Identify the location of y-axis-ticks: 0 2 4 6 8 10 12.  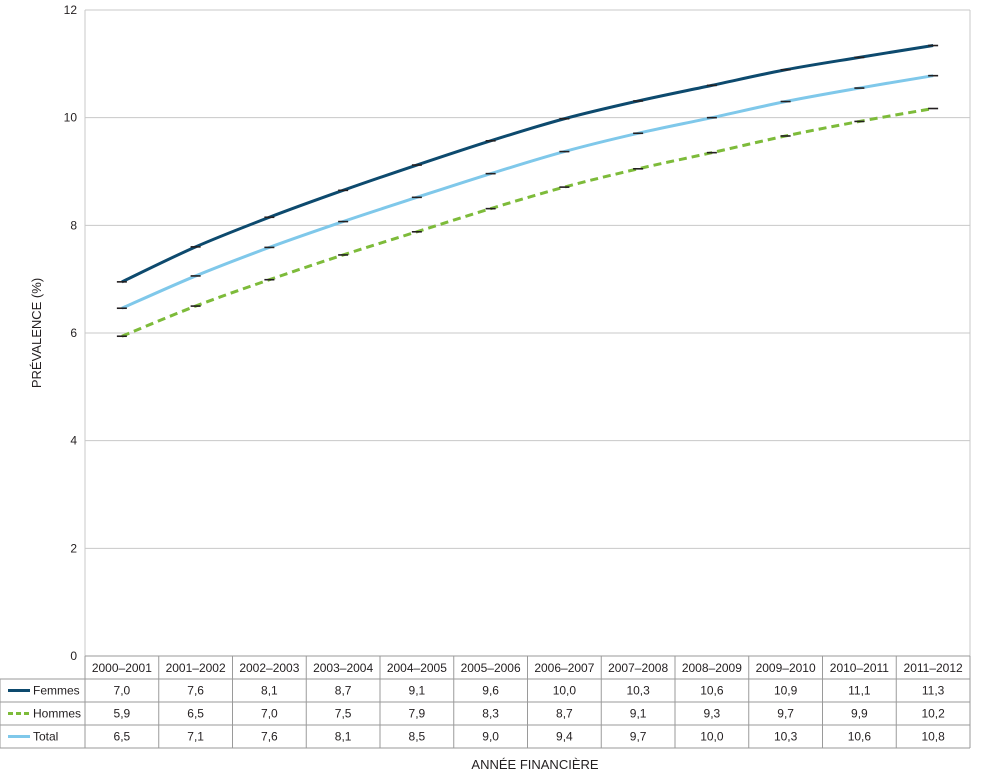
(71, 333).